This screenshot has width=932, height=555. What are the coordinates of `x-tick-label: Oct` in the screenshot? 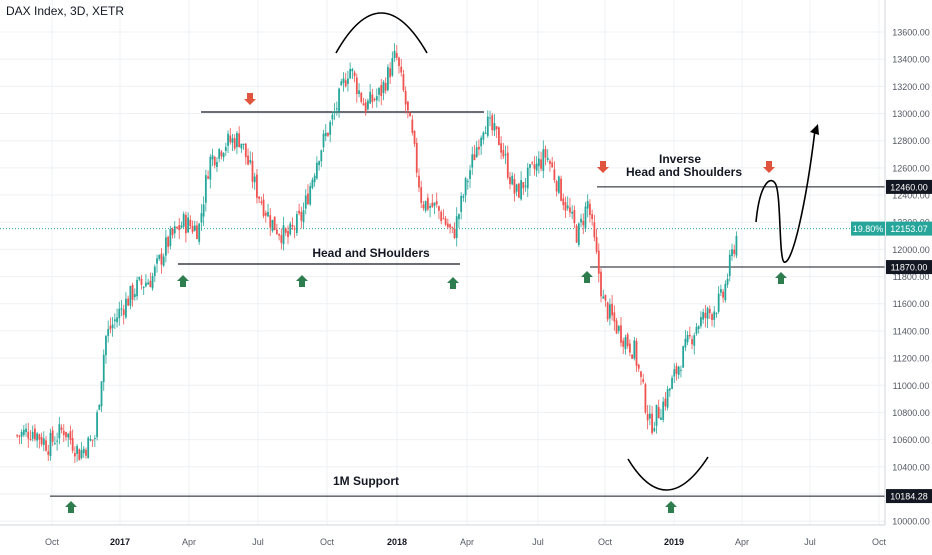 It's located at (605, 542).